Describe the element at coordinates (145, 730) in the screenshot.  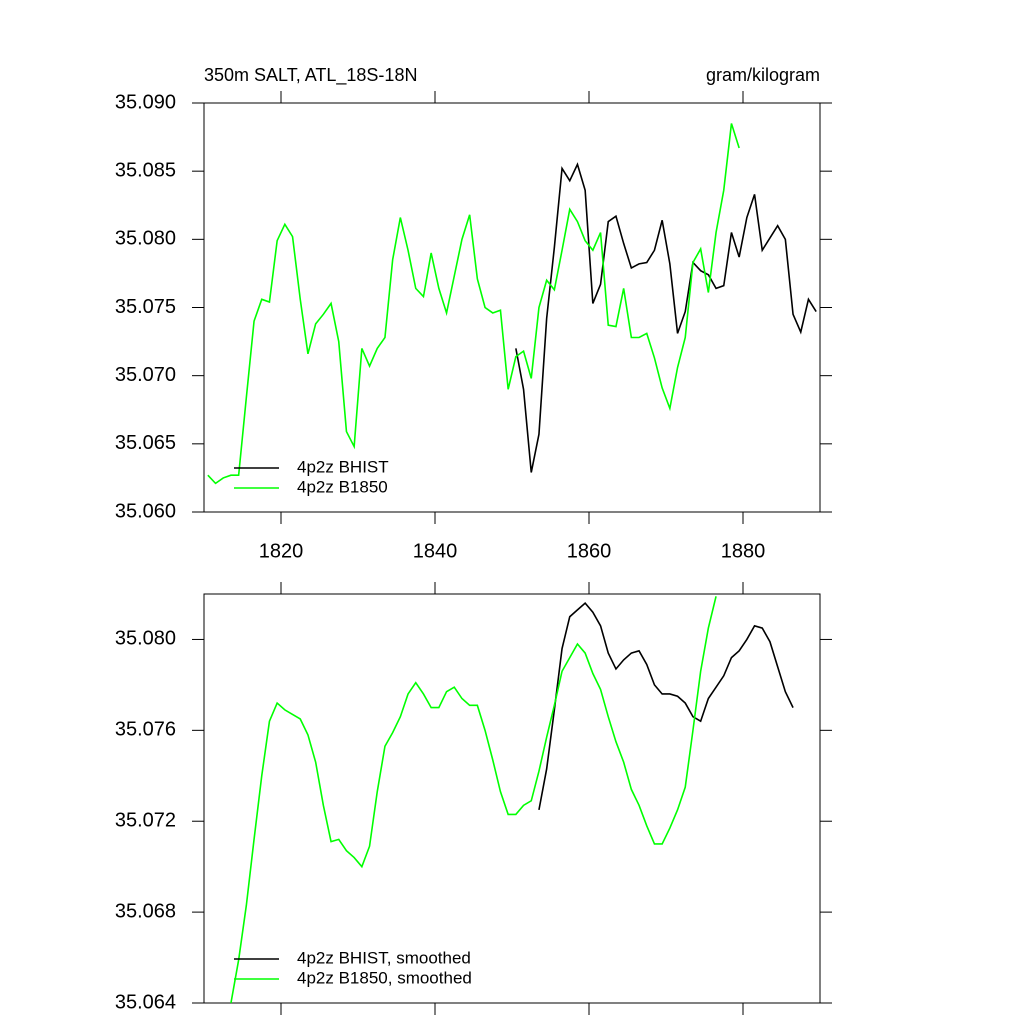
I see `y-tick-label: 35.076` at that location.